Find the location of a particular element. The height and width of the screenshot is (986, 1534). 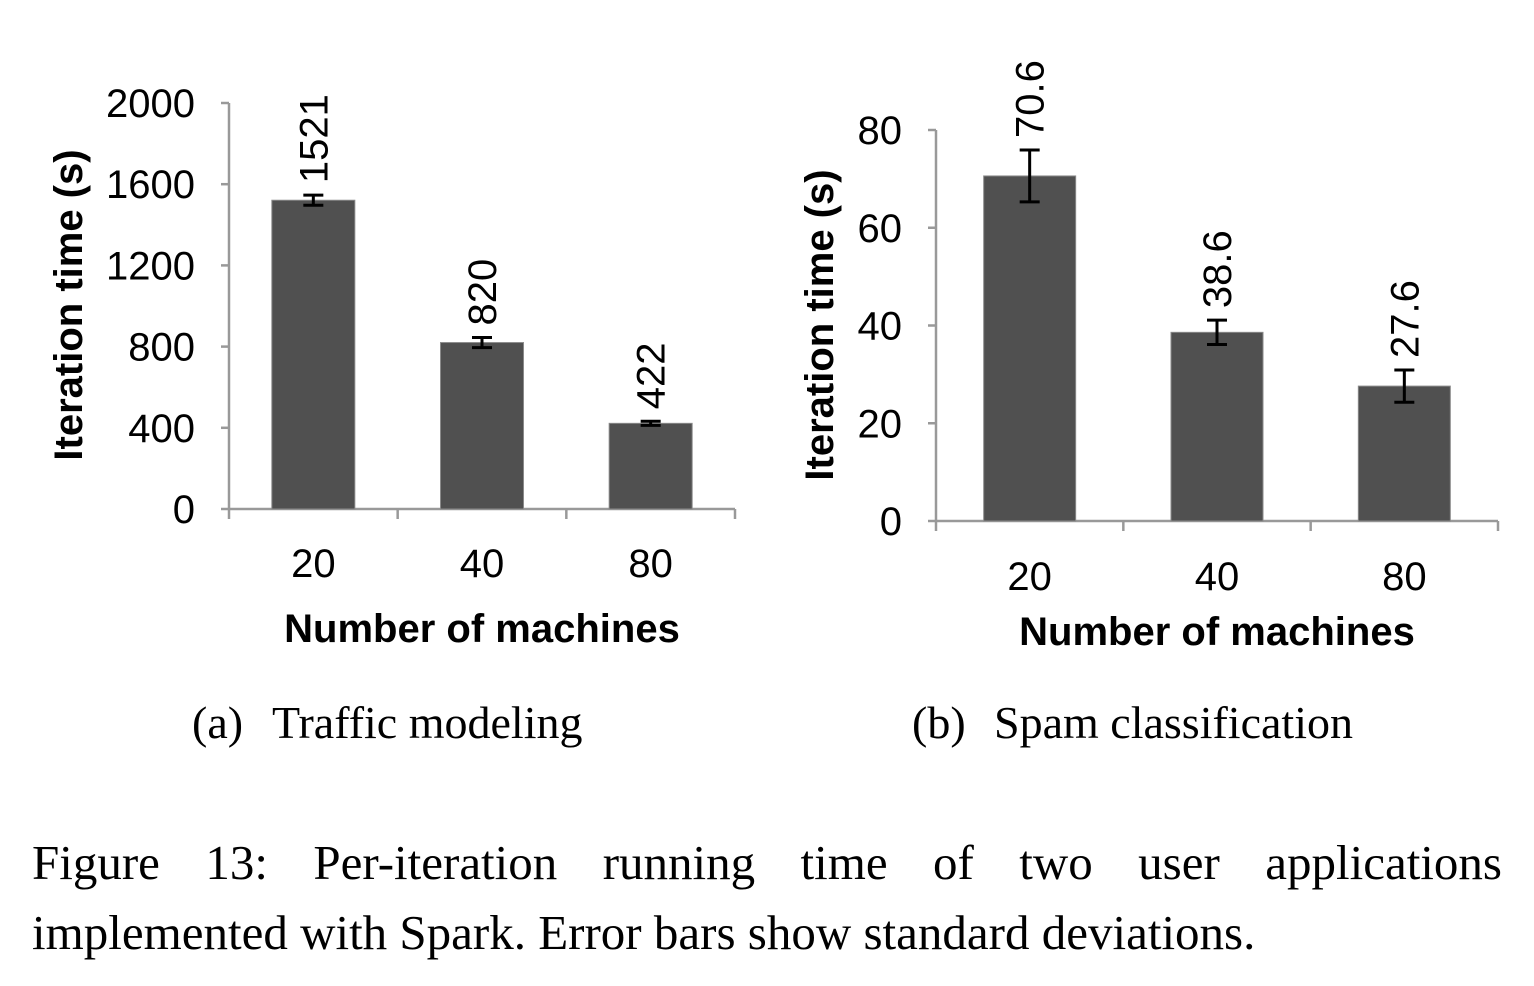

chart0-x-tick-label: 80 is located at coordinates (650, 564).